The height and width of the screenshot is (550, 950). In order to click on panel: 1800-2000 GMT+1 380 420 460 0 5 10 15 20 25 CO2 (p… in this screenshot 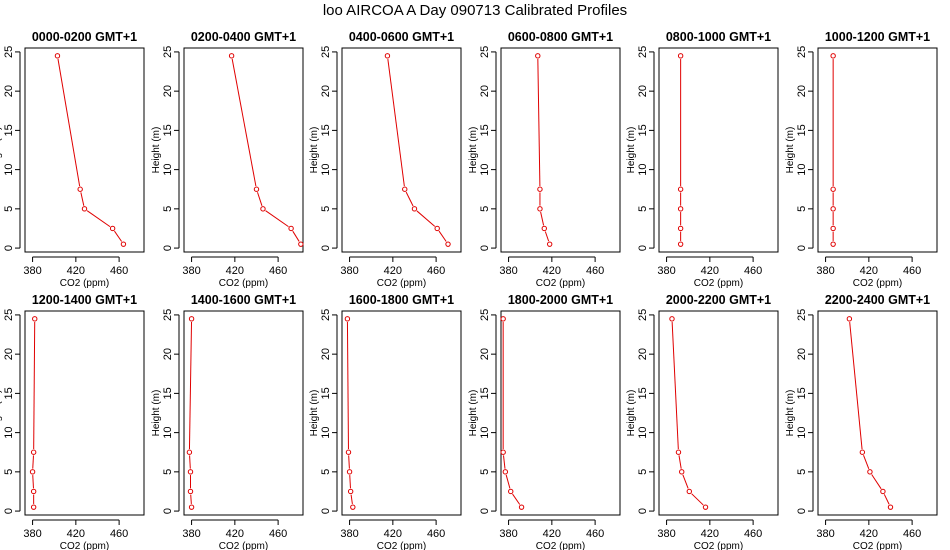, I will do `click(544, 421)`.